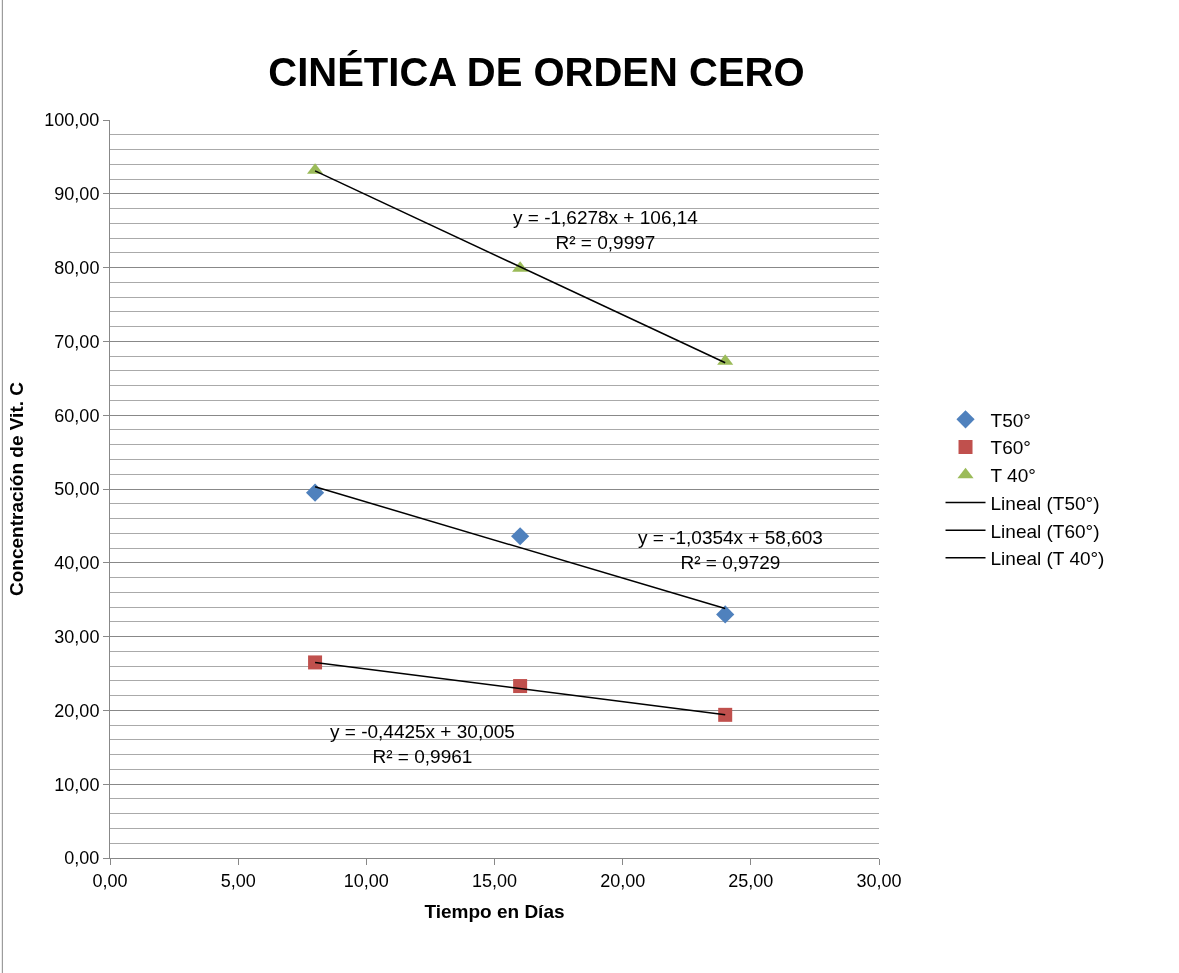  What do you see at coordinates (1013, 476) in the screenshot?
I see `legend-label: T 40°` at bounding box center [1013, 476].